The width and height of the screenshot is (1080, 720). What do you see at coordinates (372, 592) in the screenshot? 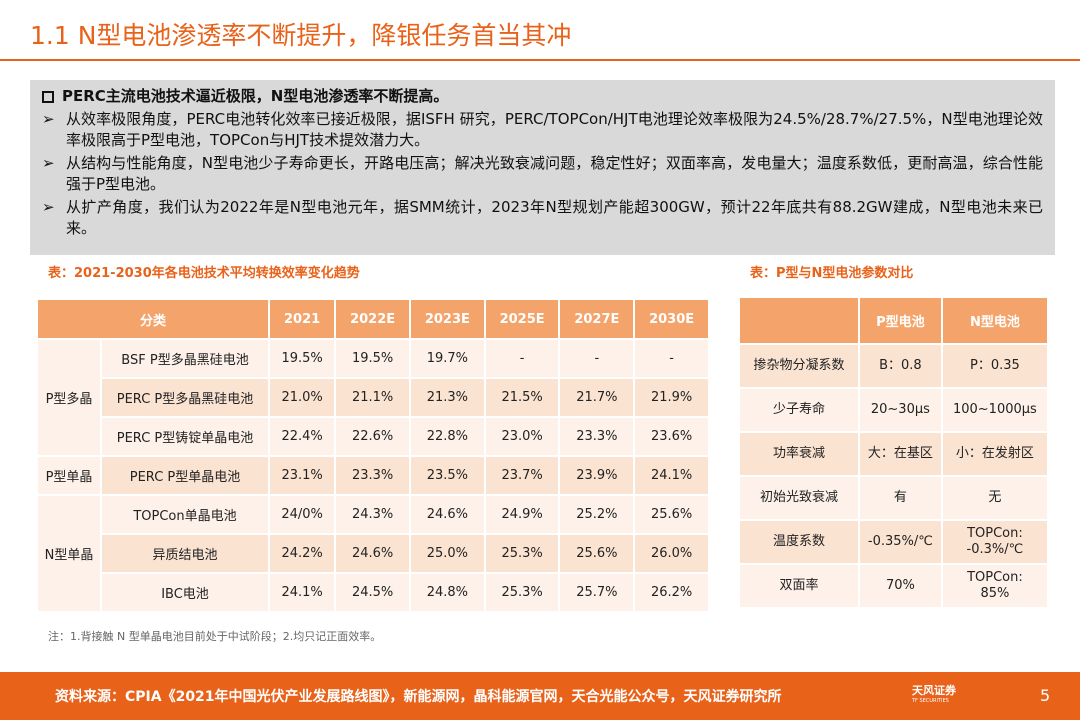
I see `cell: 24.5%` at bounding box center [372, 592].